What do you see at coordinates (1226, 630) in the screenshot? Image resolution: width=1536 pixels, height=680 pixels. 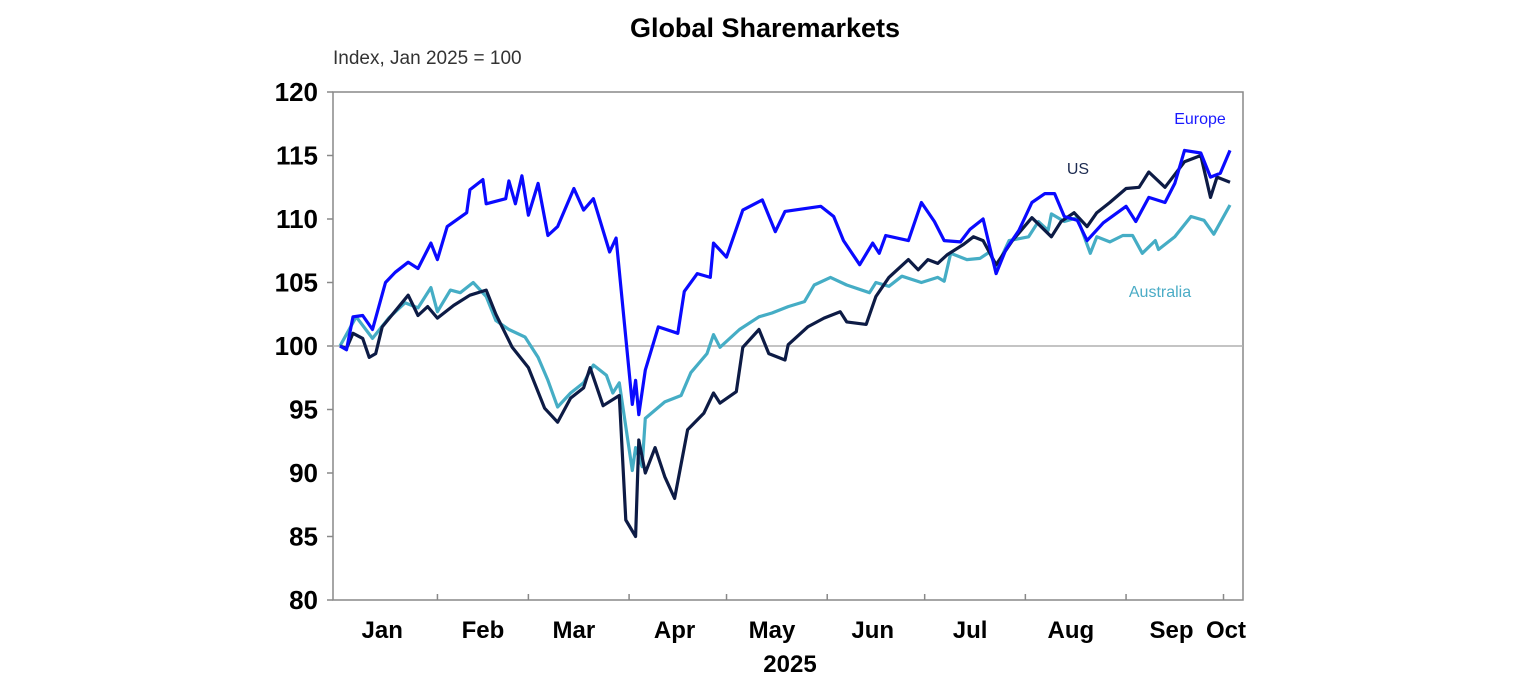 I see `x-tick-label: Oct` at bounding box center [1226, 630].